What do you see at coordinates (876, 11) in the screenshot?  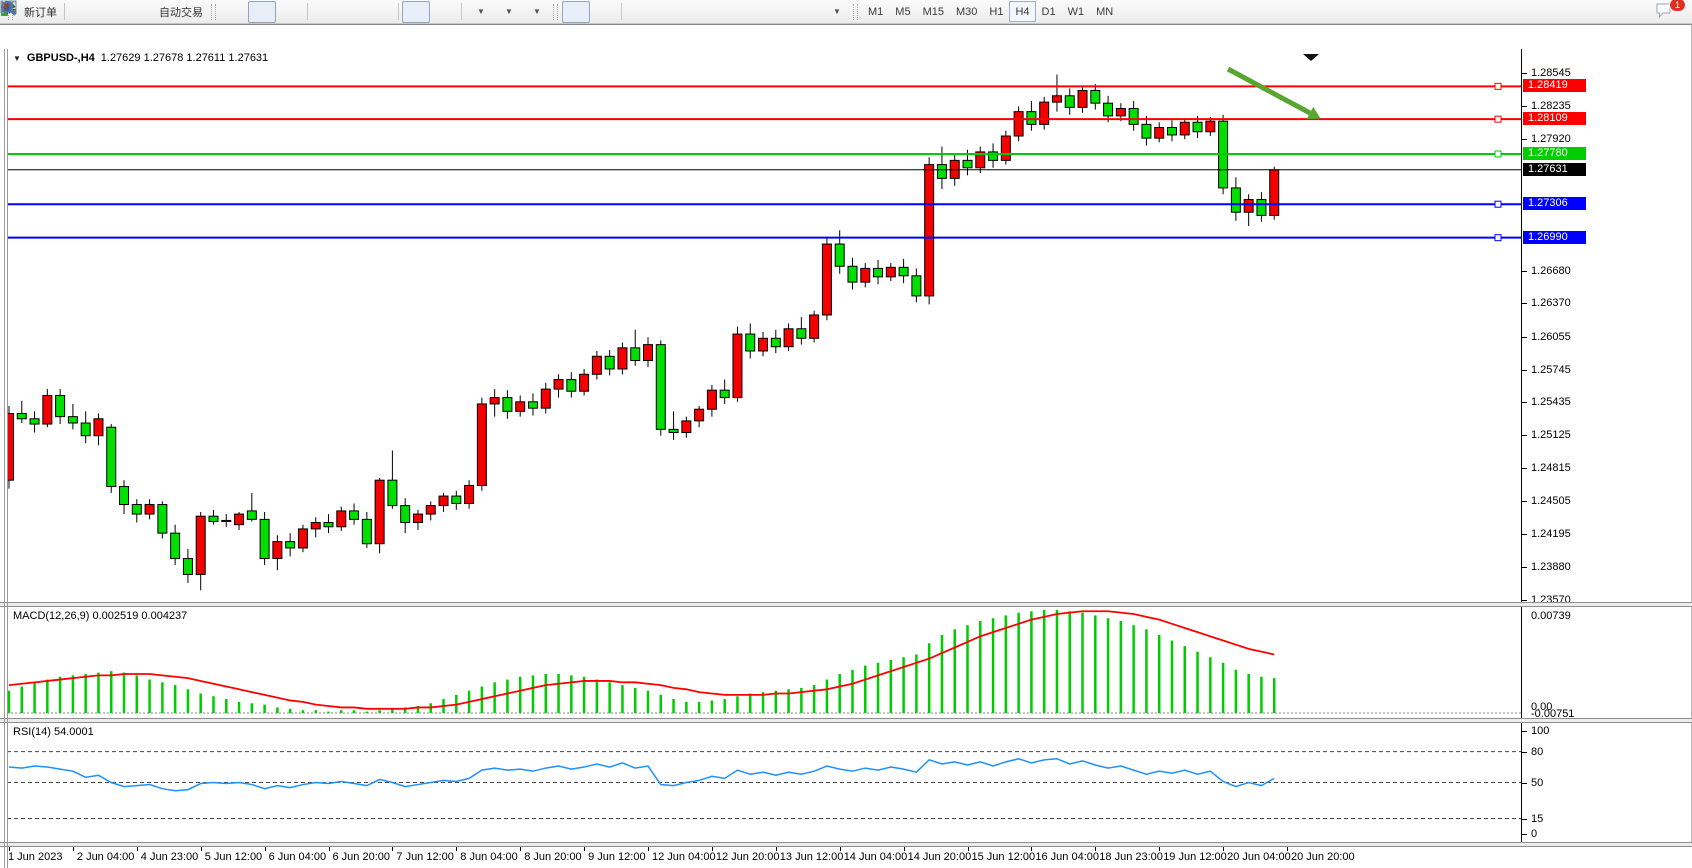 I see `tab-timeframe-m1: M1` at bounding box center [876, 11].